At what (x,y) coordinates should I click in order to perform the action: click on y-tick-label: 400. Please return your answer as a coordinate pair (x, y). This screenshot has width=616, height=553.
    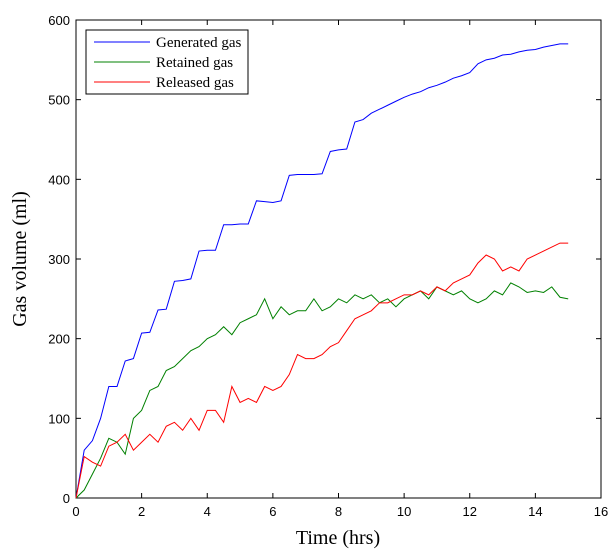
    Looking at the image, I should click on (59, 179).